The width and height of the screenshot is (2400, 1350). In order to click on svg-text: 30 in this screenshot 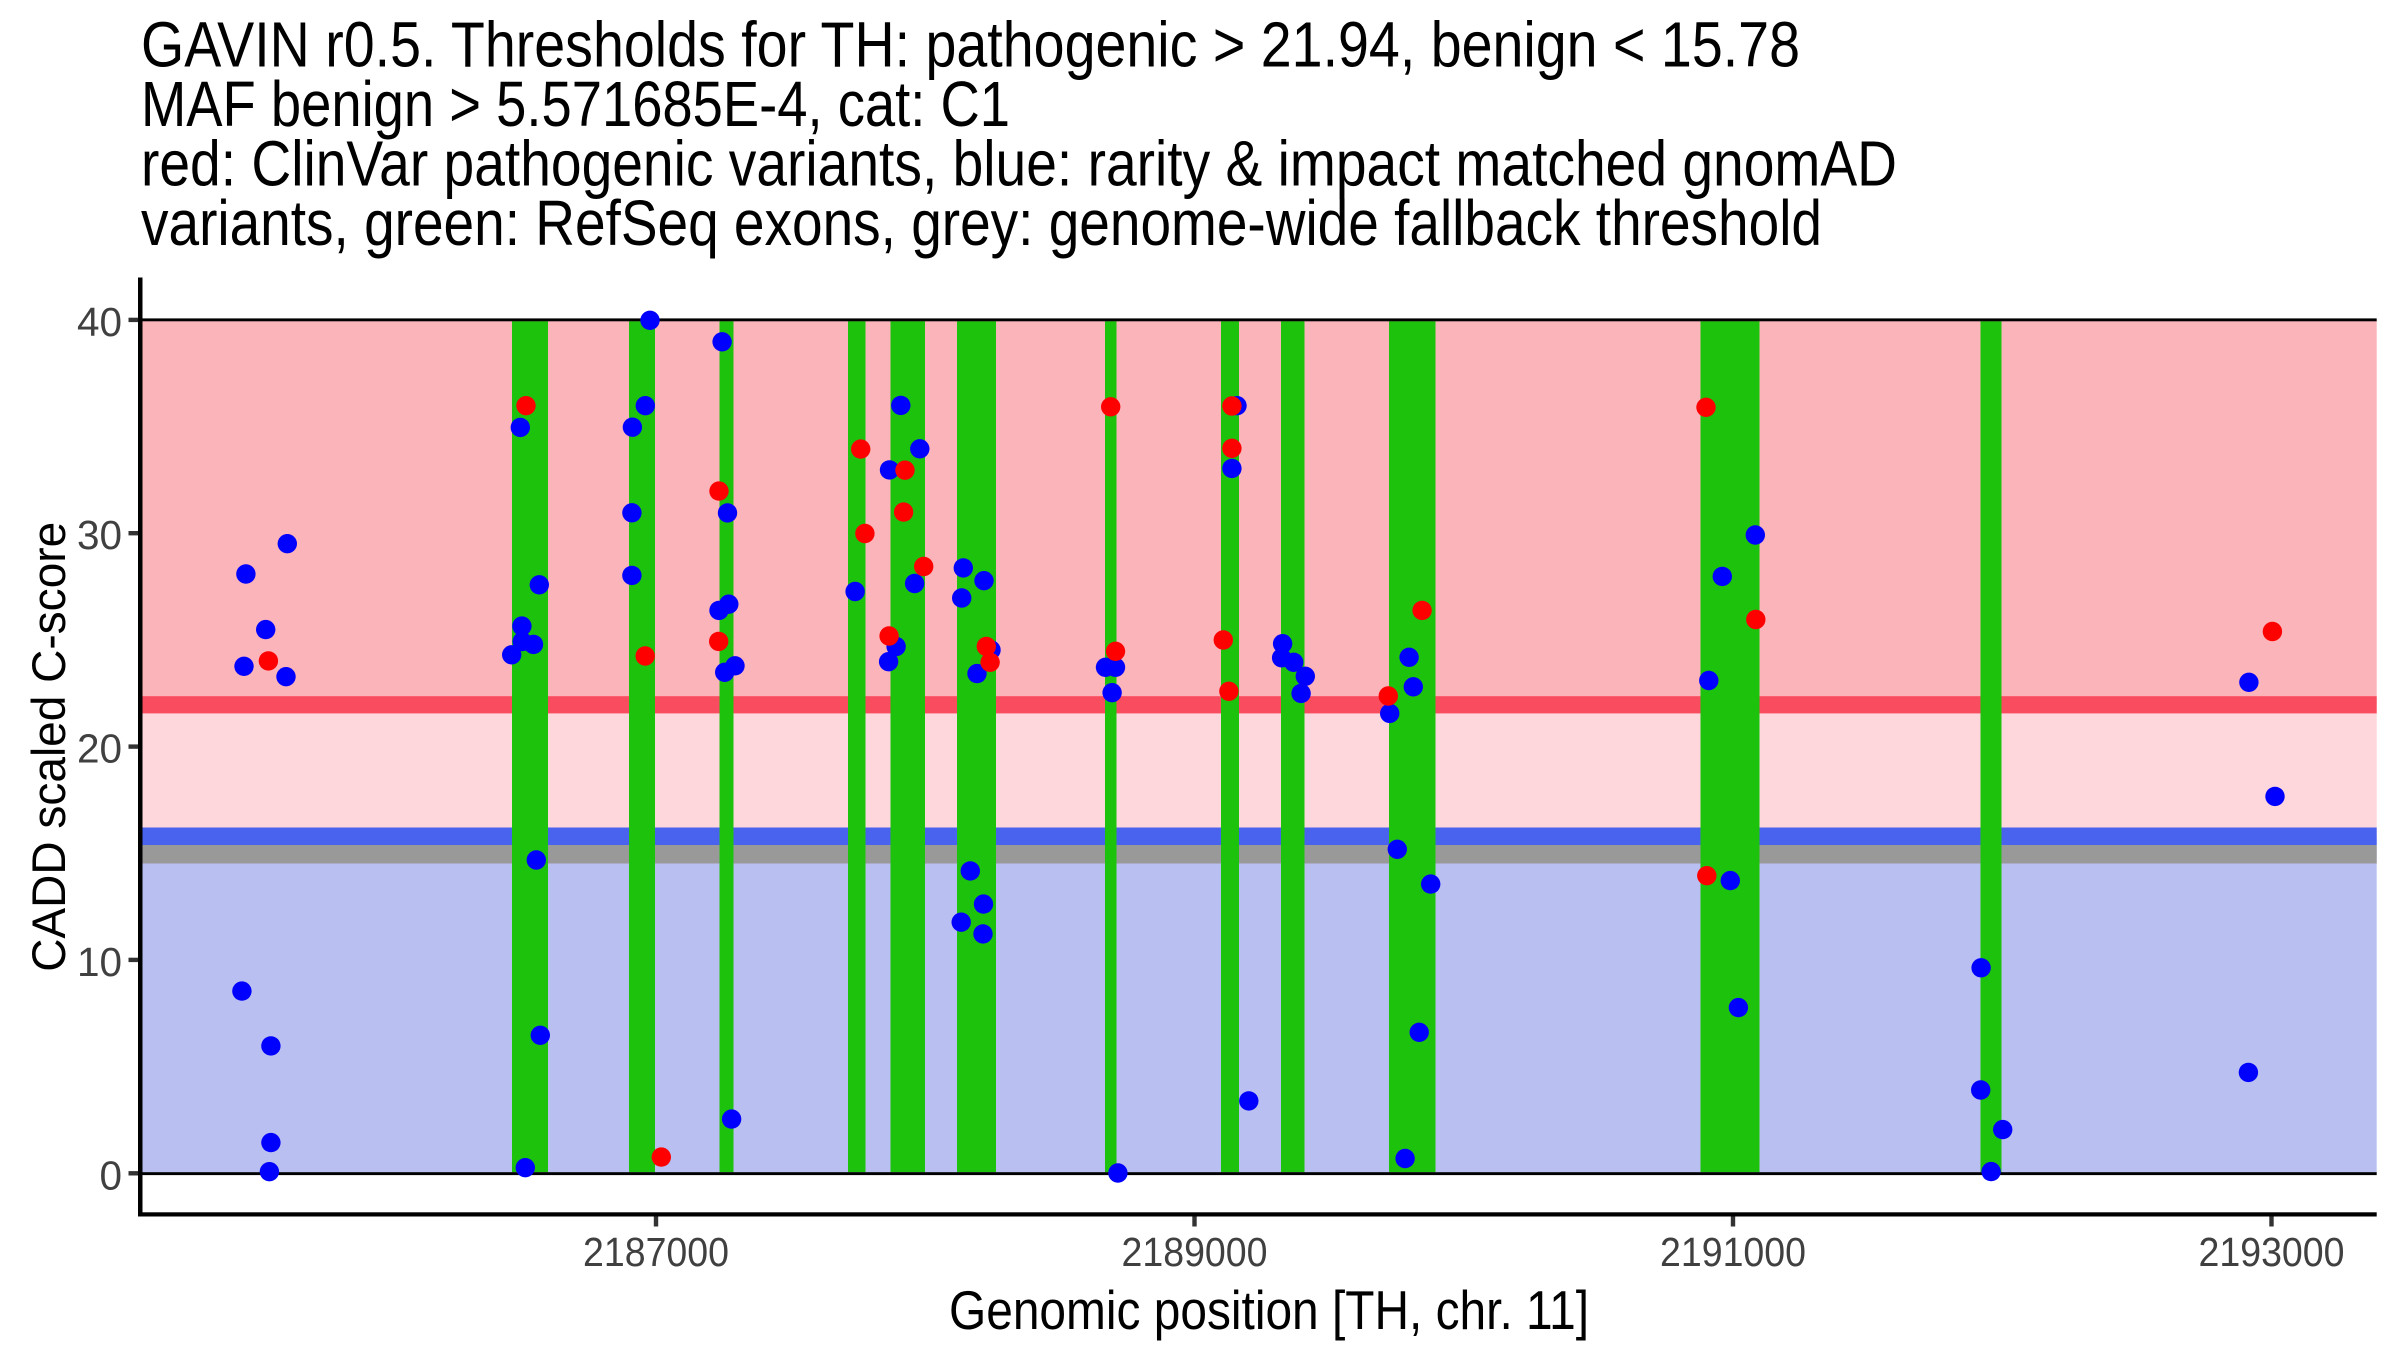, I will do `click(99, 535)`.